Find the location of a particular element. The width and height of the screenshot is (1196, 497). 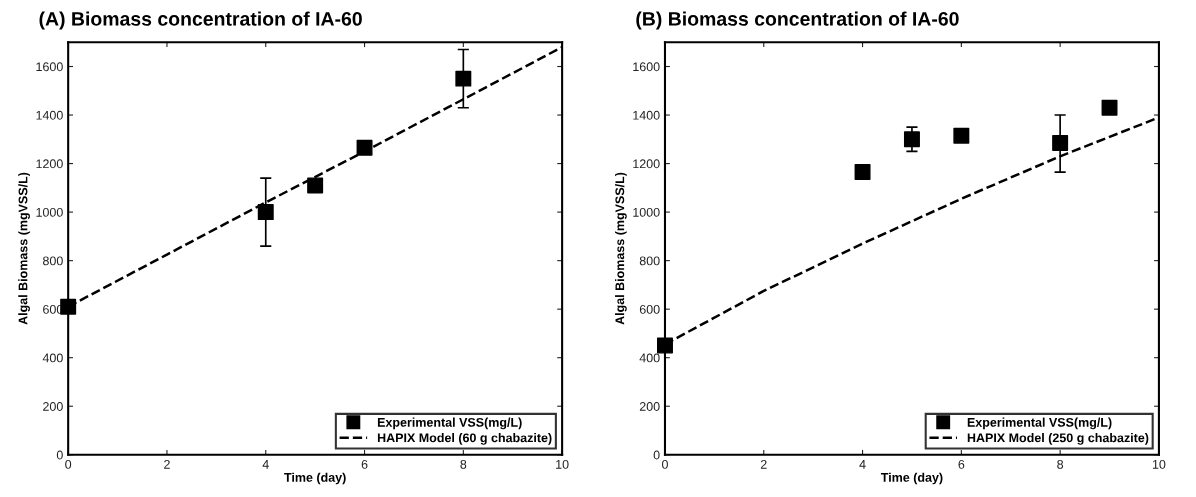

chart-title: (B) Biomass concentration of IA-60 is located at coordinates (797, 20).